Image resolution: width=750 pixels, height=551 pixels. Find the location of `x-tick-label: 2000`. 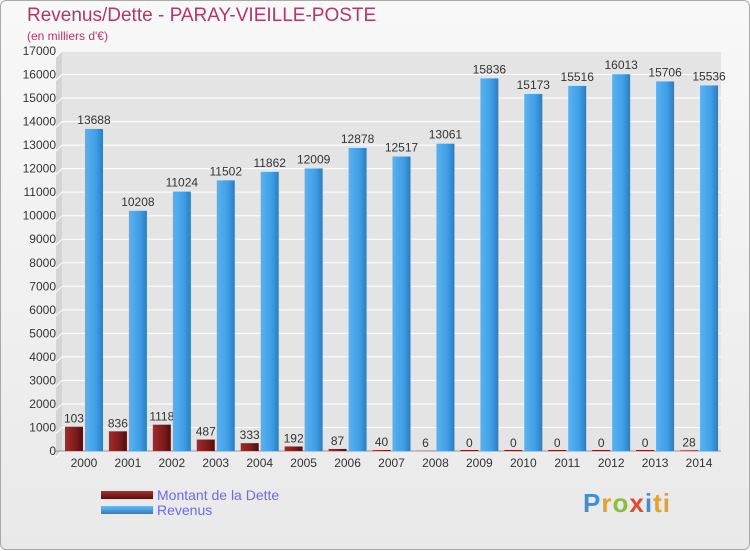

x-tick-label: 2000 is located at coordinates (84, 463).